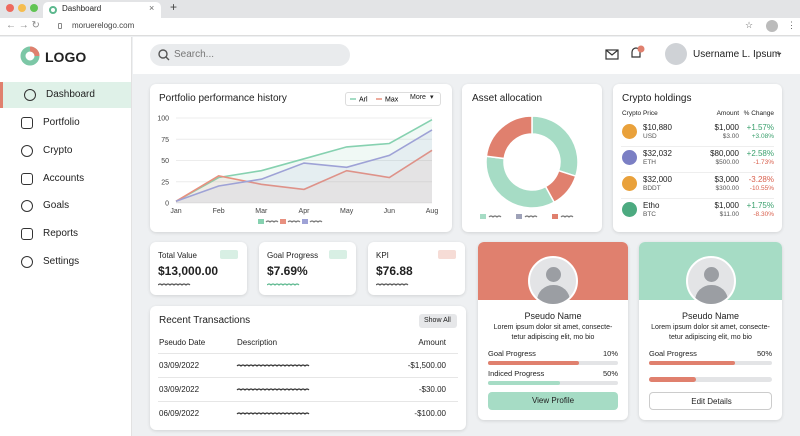 Image resolution: width=800 pixels, height=436 pixels. What do you see at coordinates (65, 262) in the screenshot?
I see `nav-item: Settings` at bounding box center [65, 262].